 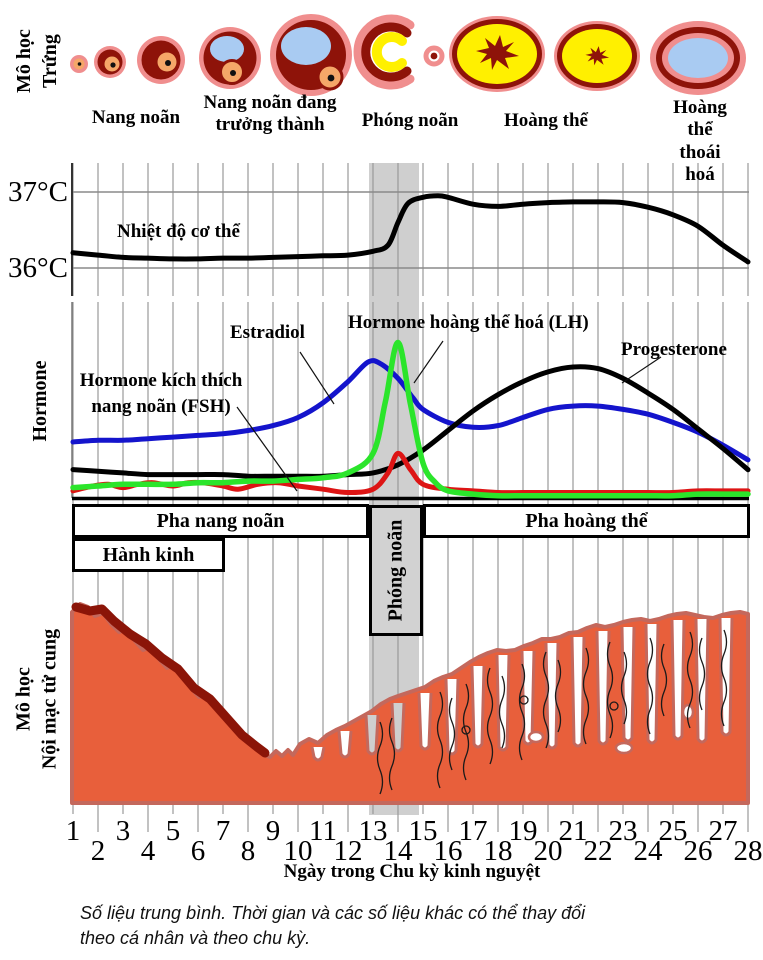 I want to click on primary-follicle-icon, so click(x=110, y=62).